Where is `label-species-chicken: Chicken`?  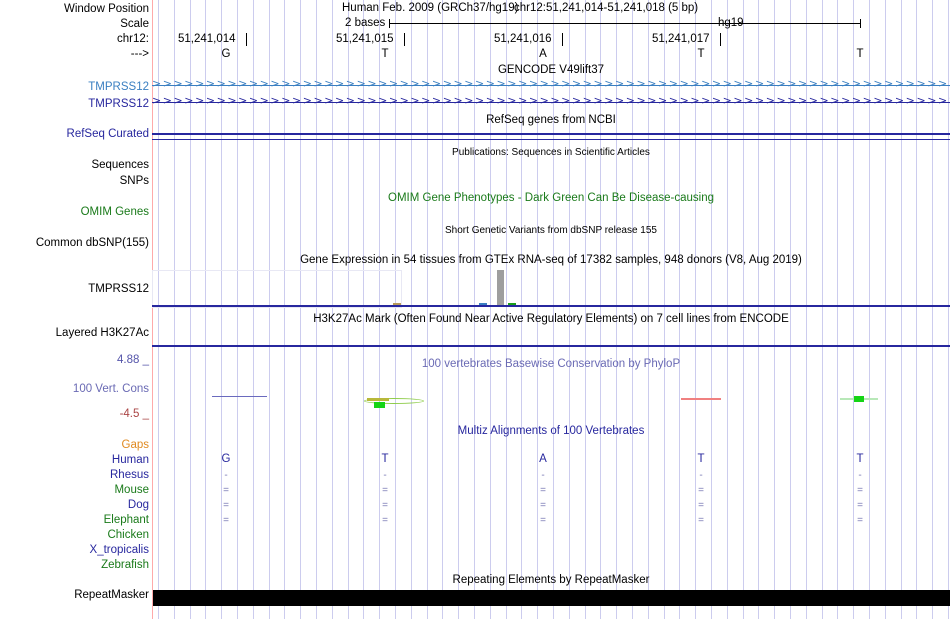
label-species-chicken: Chicken is located at coordinates (128, 535).